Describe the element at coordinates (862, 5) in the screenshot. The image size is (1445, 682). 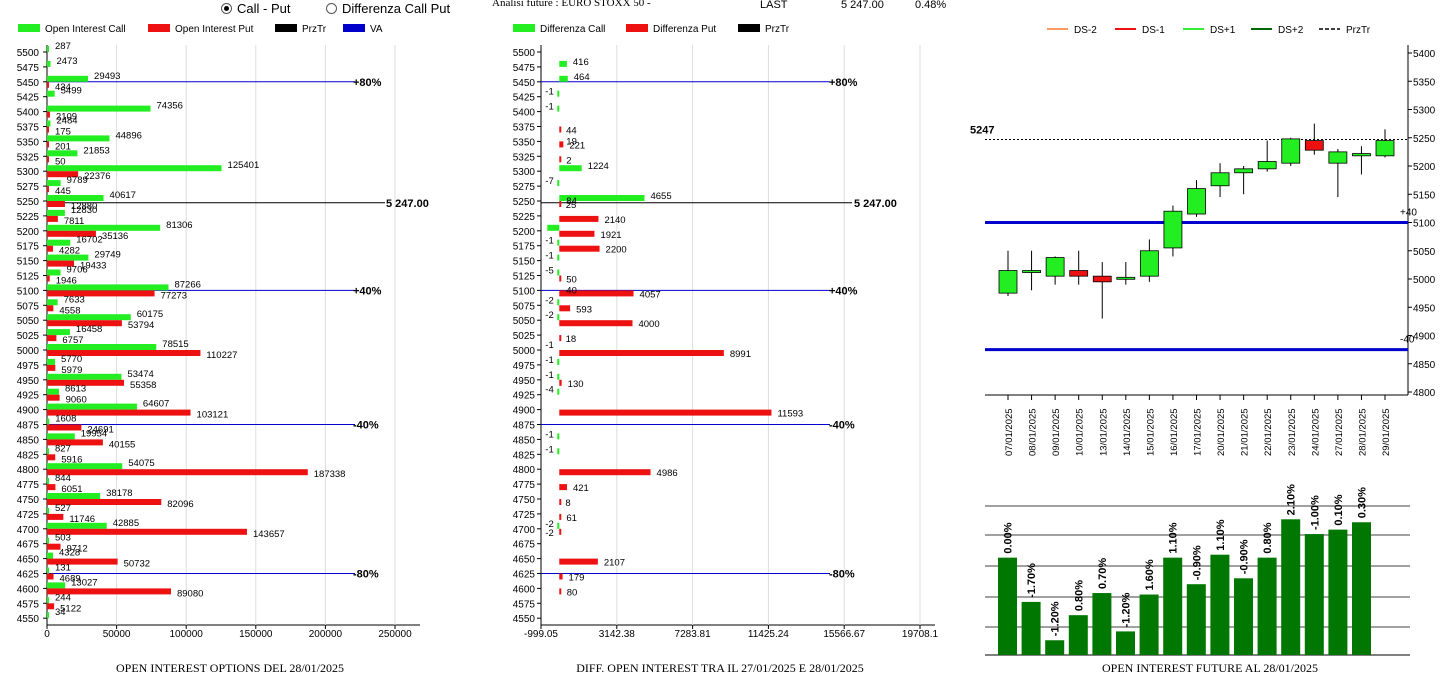
I see `last-value: 5 247.00` at that location.